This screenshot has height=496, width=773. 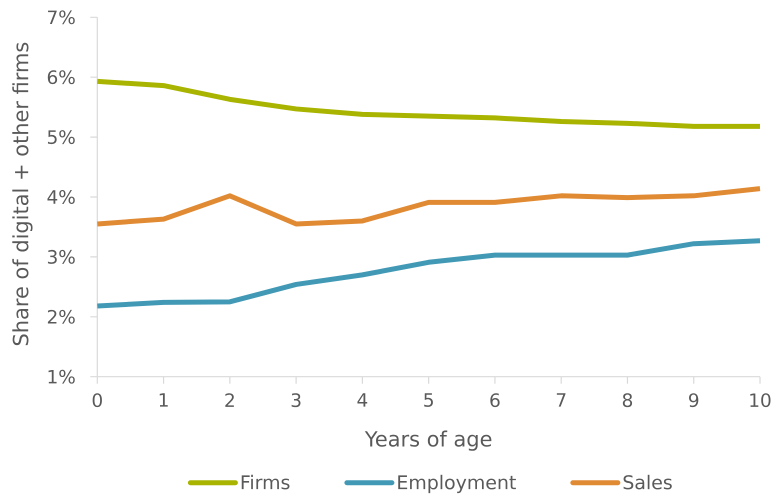 I want to click on x-tick-label: 10, so click(x=760, y=400).